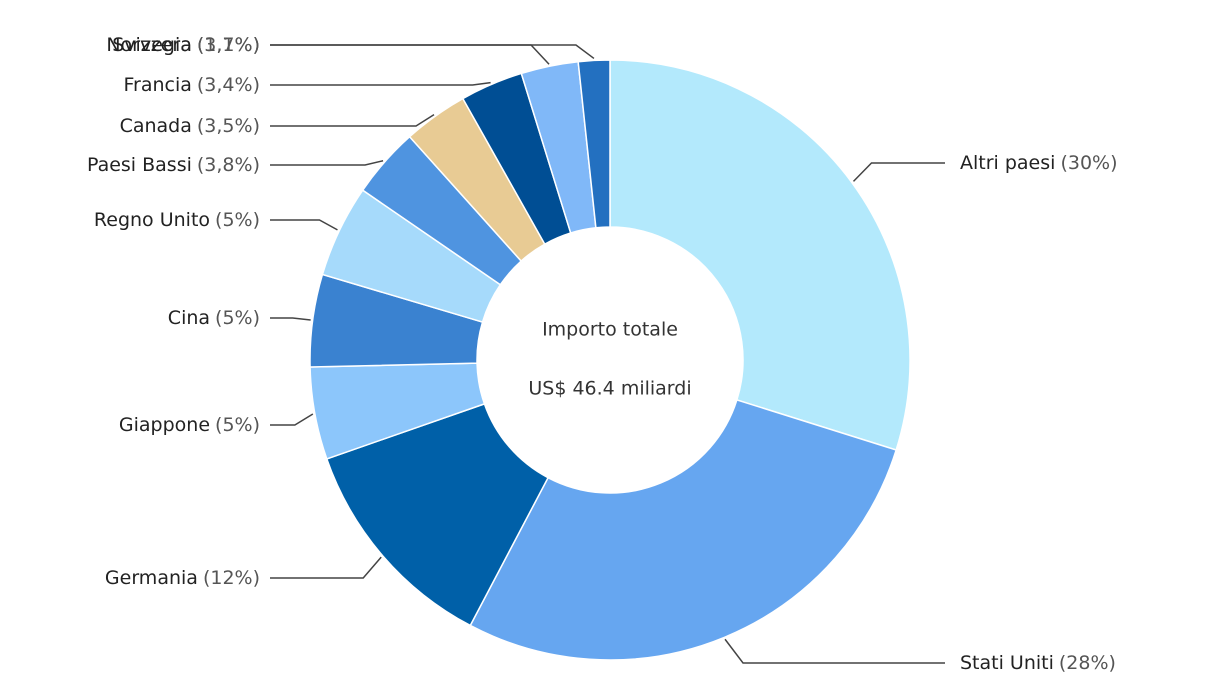 This screenshot has width=1220, height=700. Describe the element at coordinates (228, 126) in the screenshot. I see `percent-label: (3,5%)` at that location.